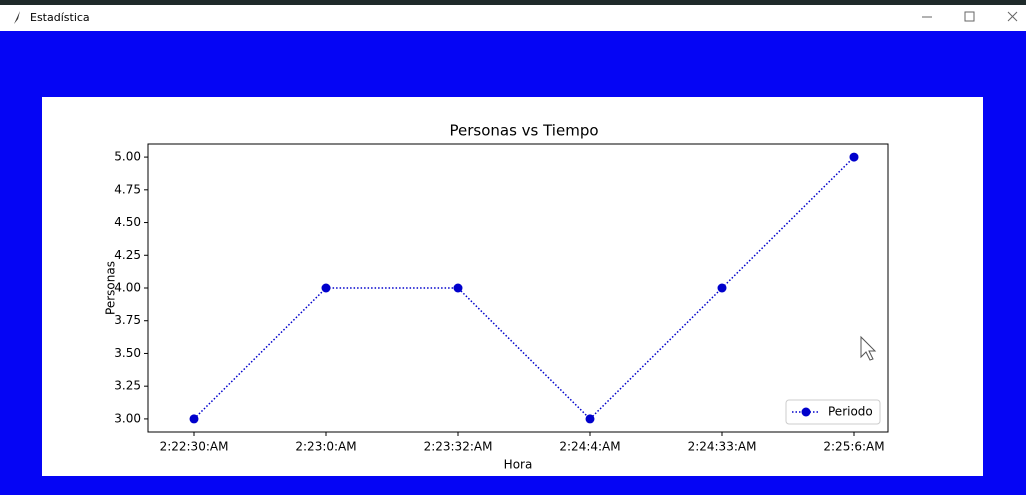 Image resolution: width=1026 pixels, height=495 pixels. I want to click on legend-marker, so click(806, 412).